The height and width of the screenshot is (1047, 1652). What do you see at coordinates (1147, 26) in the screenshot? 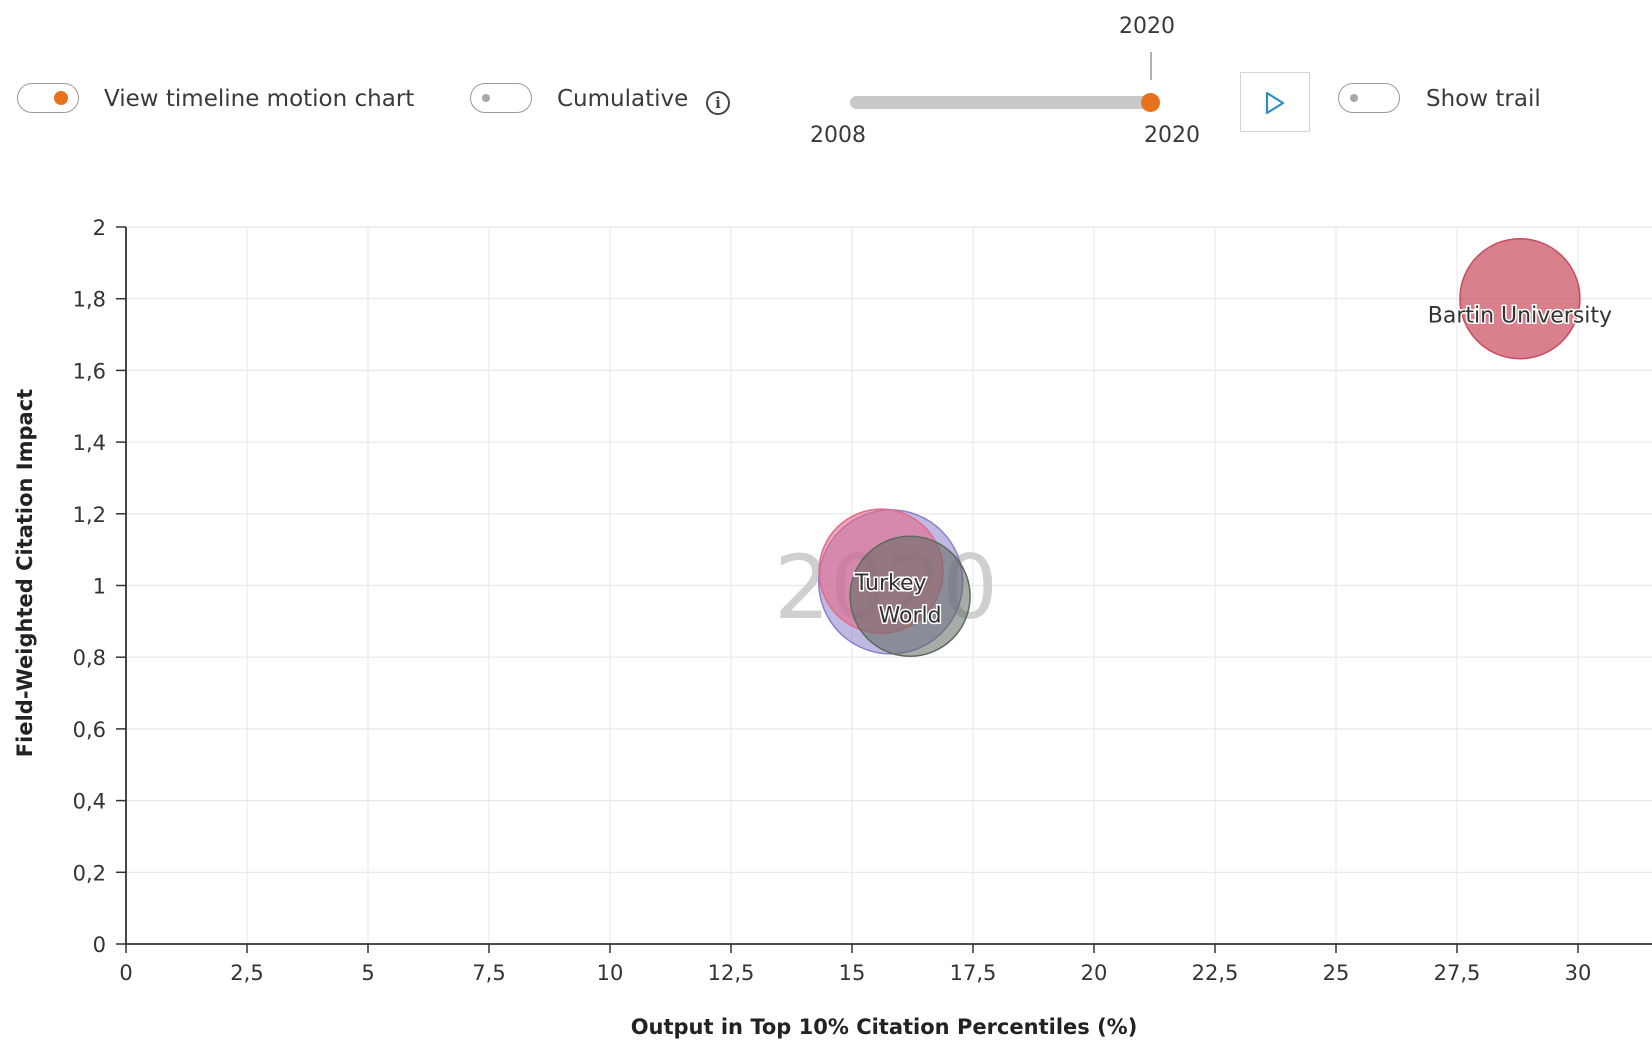
I see `slider-current-year: 2020` at bounding box center [1147, 26].